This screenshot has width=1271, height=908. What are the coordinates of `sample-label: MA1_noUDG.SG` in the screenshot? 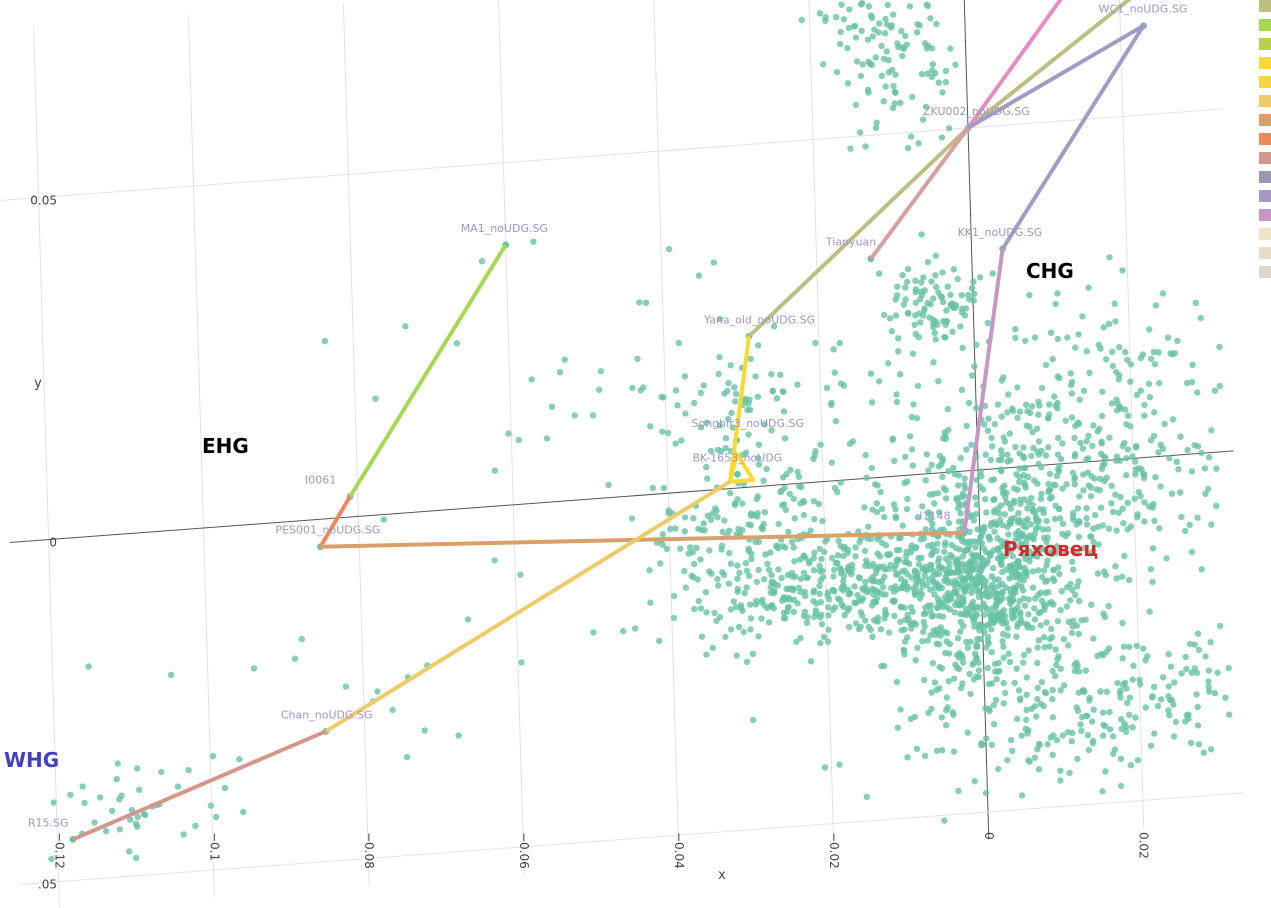 It's located at (504, 228).